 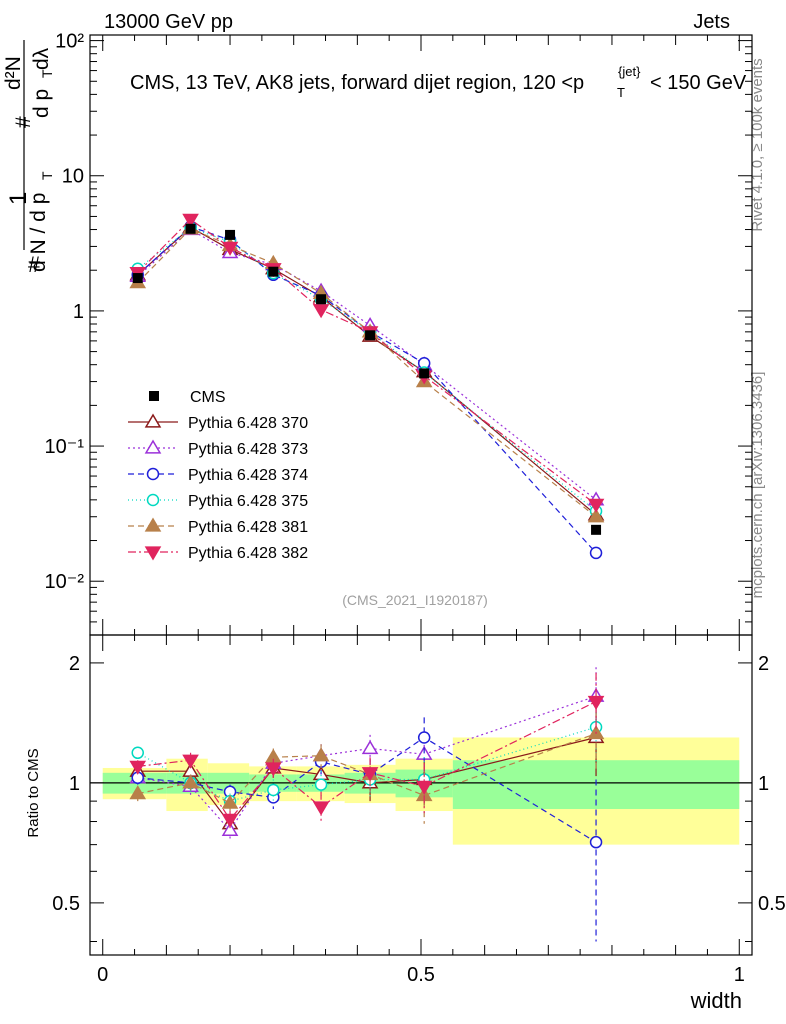 What do you see at coordinates (78, 312) in the screenshot?
I see `y-tick-label: 1` at bounding box center [78, 312].